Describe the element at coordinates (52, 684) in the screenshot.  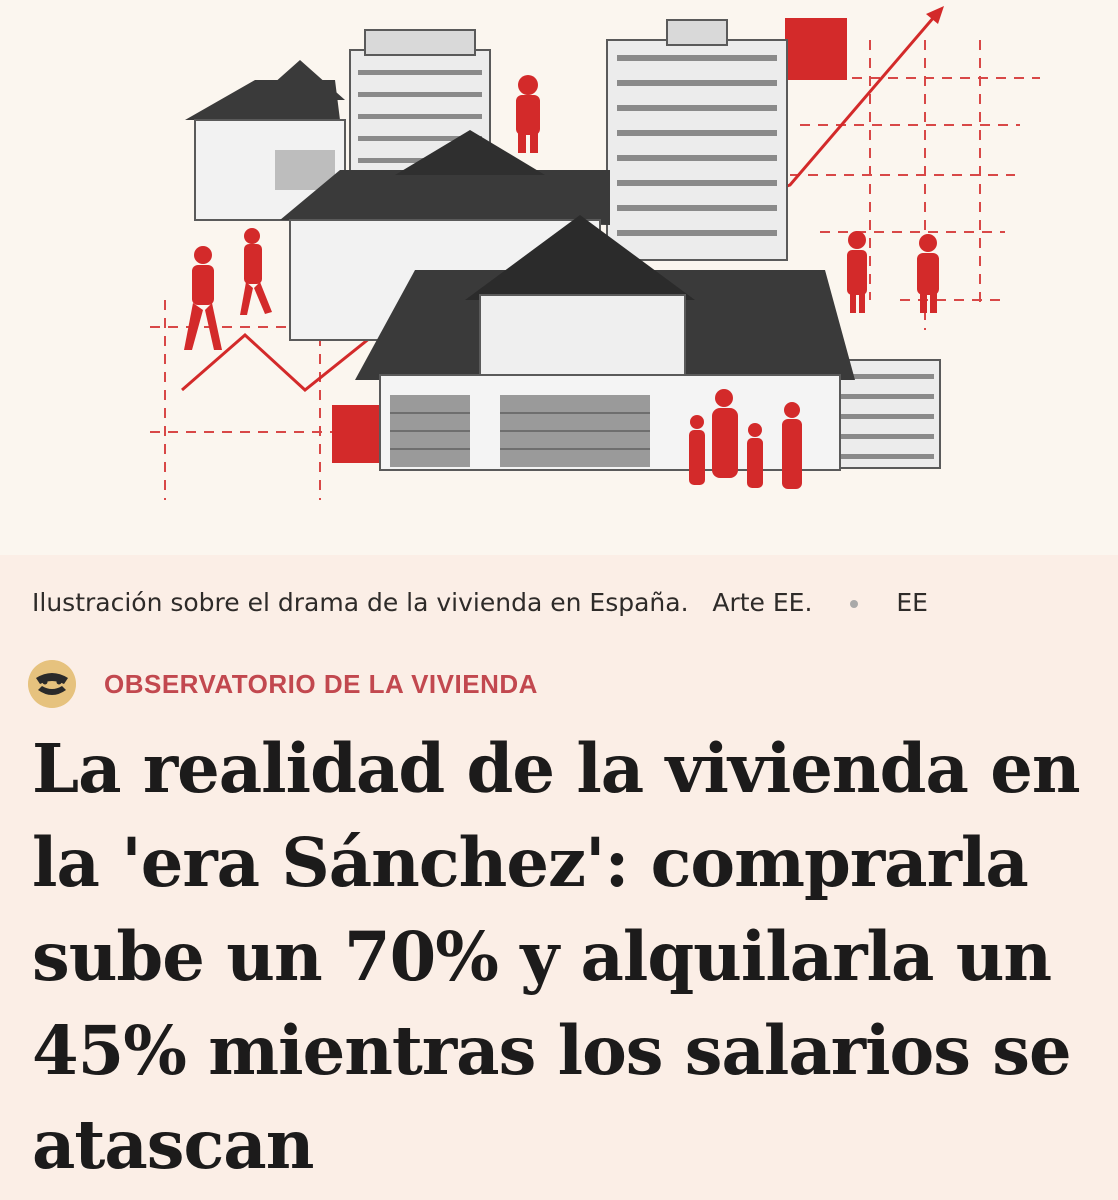
I see `tiger-logo-icon` at that location.